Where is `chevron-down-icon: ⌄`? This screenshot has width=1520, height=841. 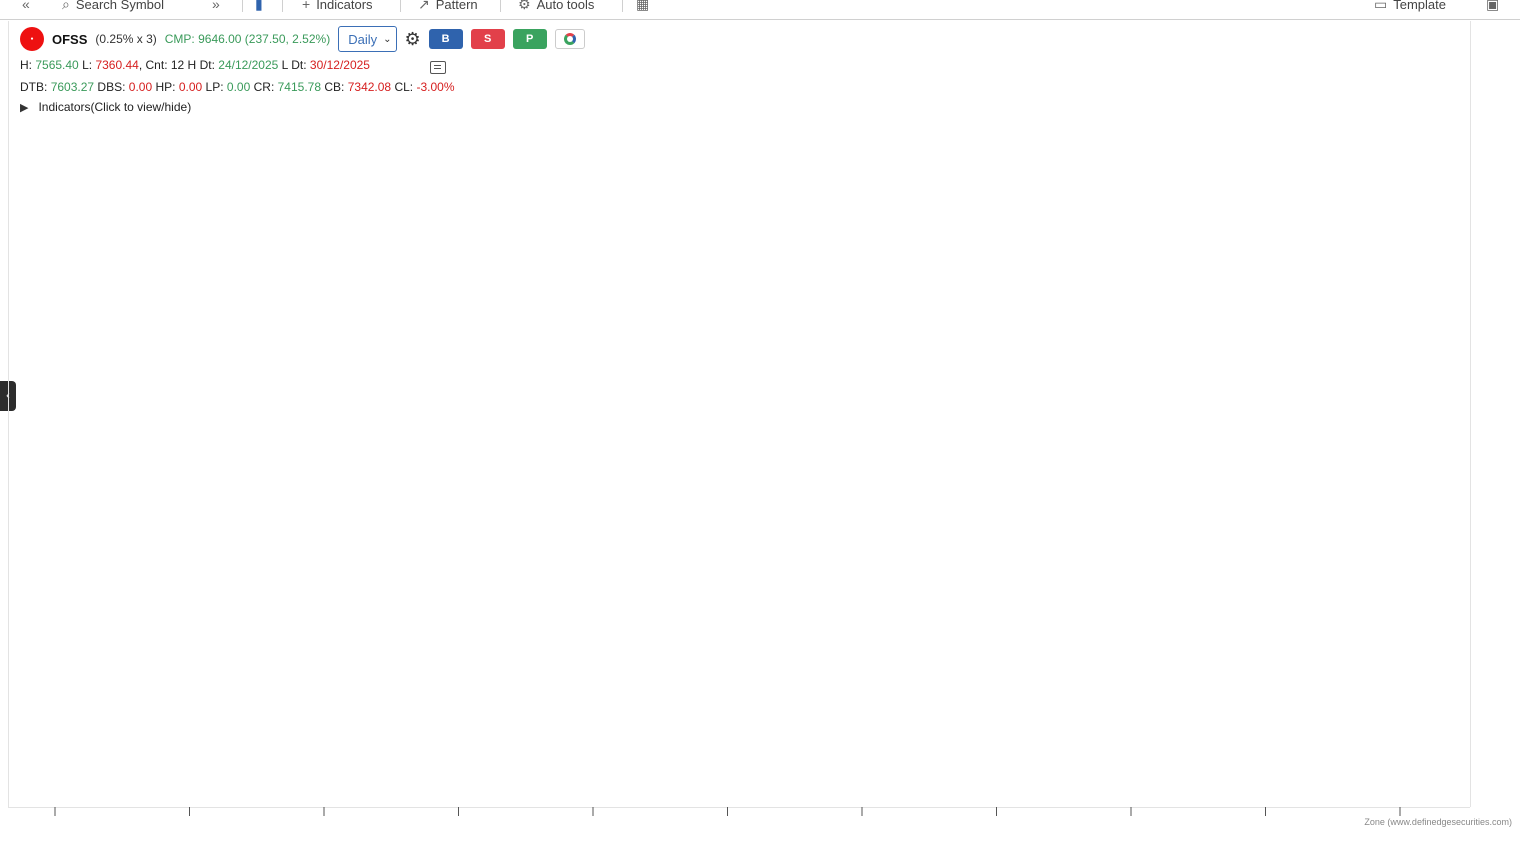
chevron-down-icon: ⌄ is located at coordinates (387, 39).